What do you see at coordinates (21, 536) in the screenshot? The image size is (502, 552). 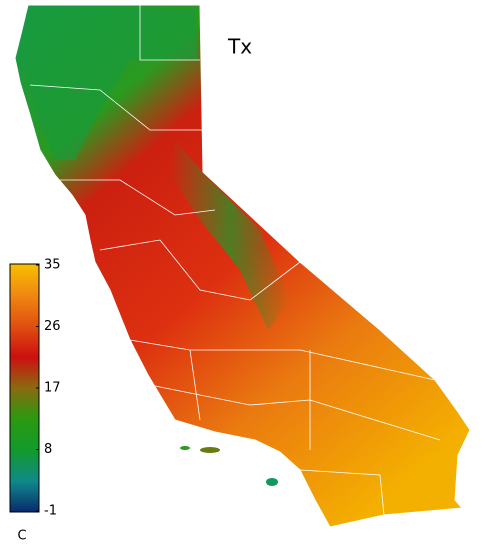 I see `colorbar-unit: C` at bounding box center [21, 536].